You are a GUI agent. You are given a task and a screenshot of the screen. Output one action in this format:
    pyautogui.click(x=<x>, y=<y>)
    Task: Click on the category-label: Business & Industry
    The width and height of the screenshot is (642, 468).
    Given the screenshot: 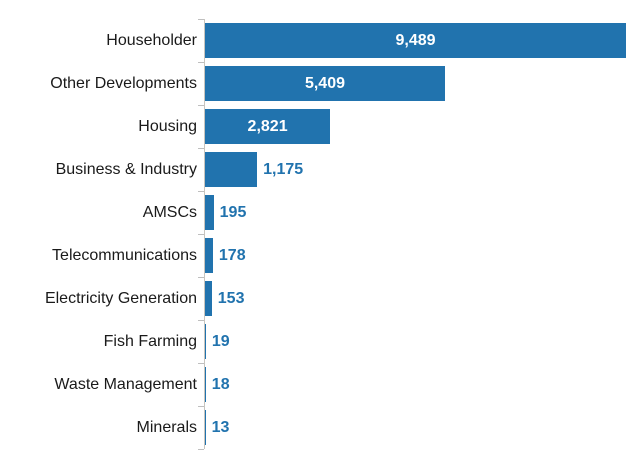 What is the action you would take?
    pyautogui.click(x=126, y=169)
    